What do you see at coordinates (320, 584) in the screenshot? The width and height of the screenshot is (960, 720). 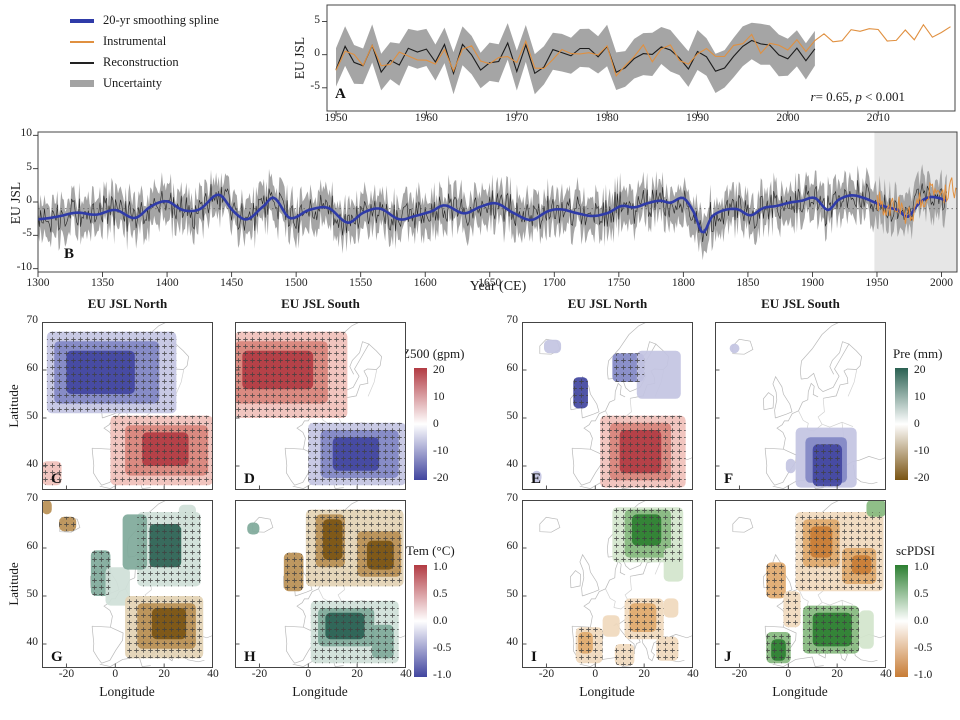 I see `map-panel-h: H` at bounding box center [320, 584].